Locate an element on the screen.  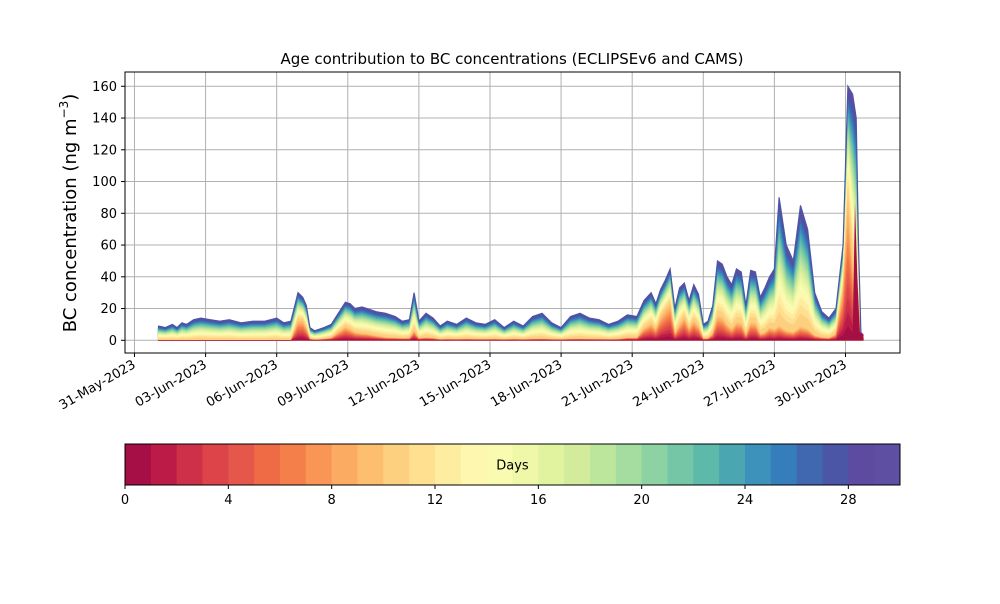
colorbar-tick-label: 8 is located at coordinates (332, 500).